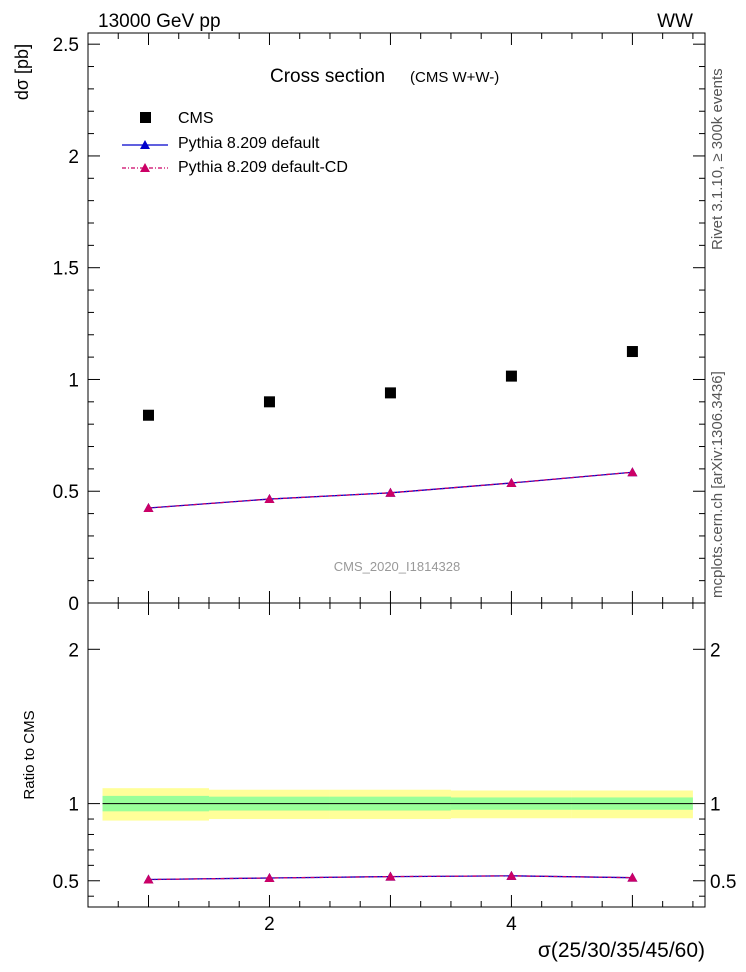 This screenshot has width=746, height=972. I want to click on legend-cd-marker, so click(145, 167).